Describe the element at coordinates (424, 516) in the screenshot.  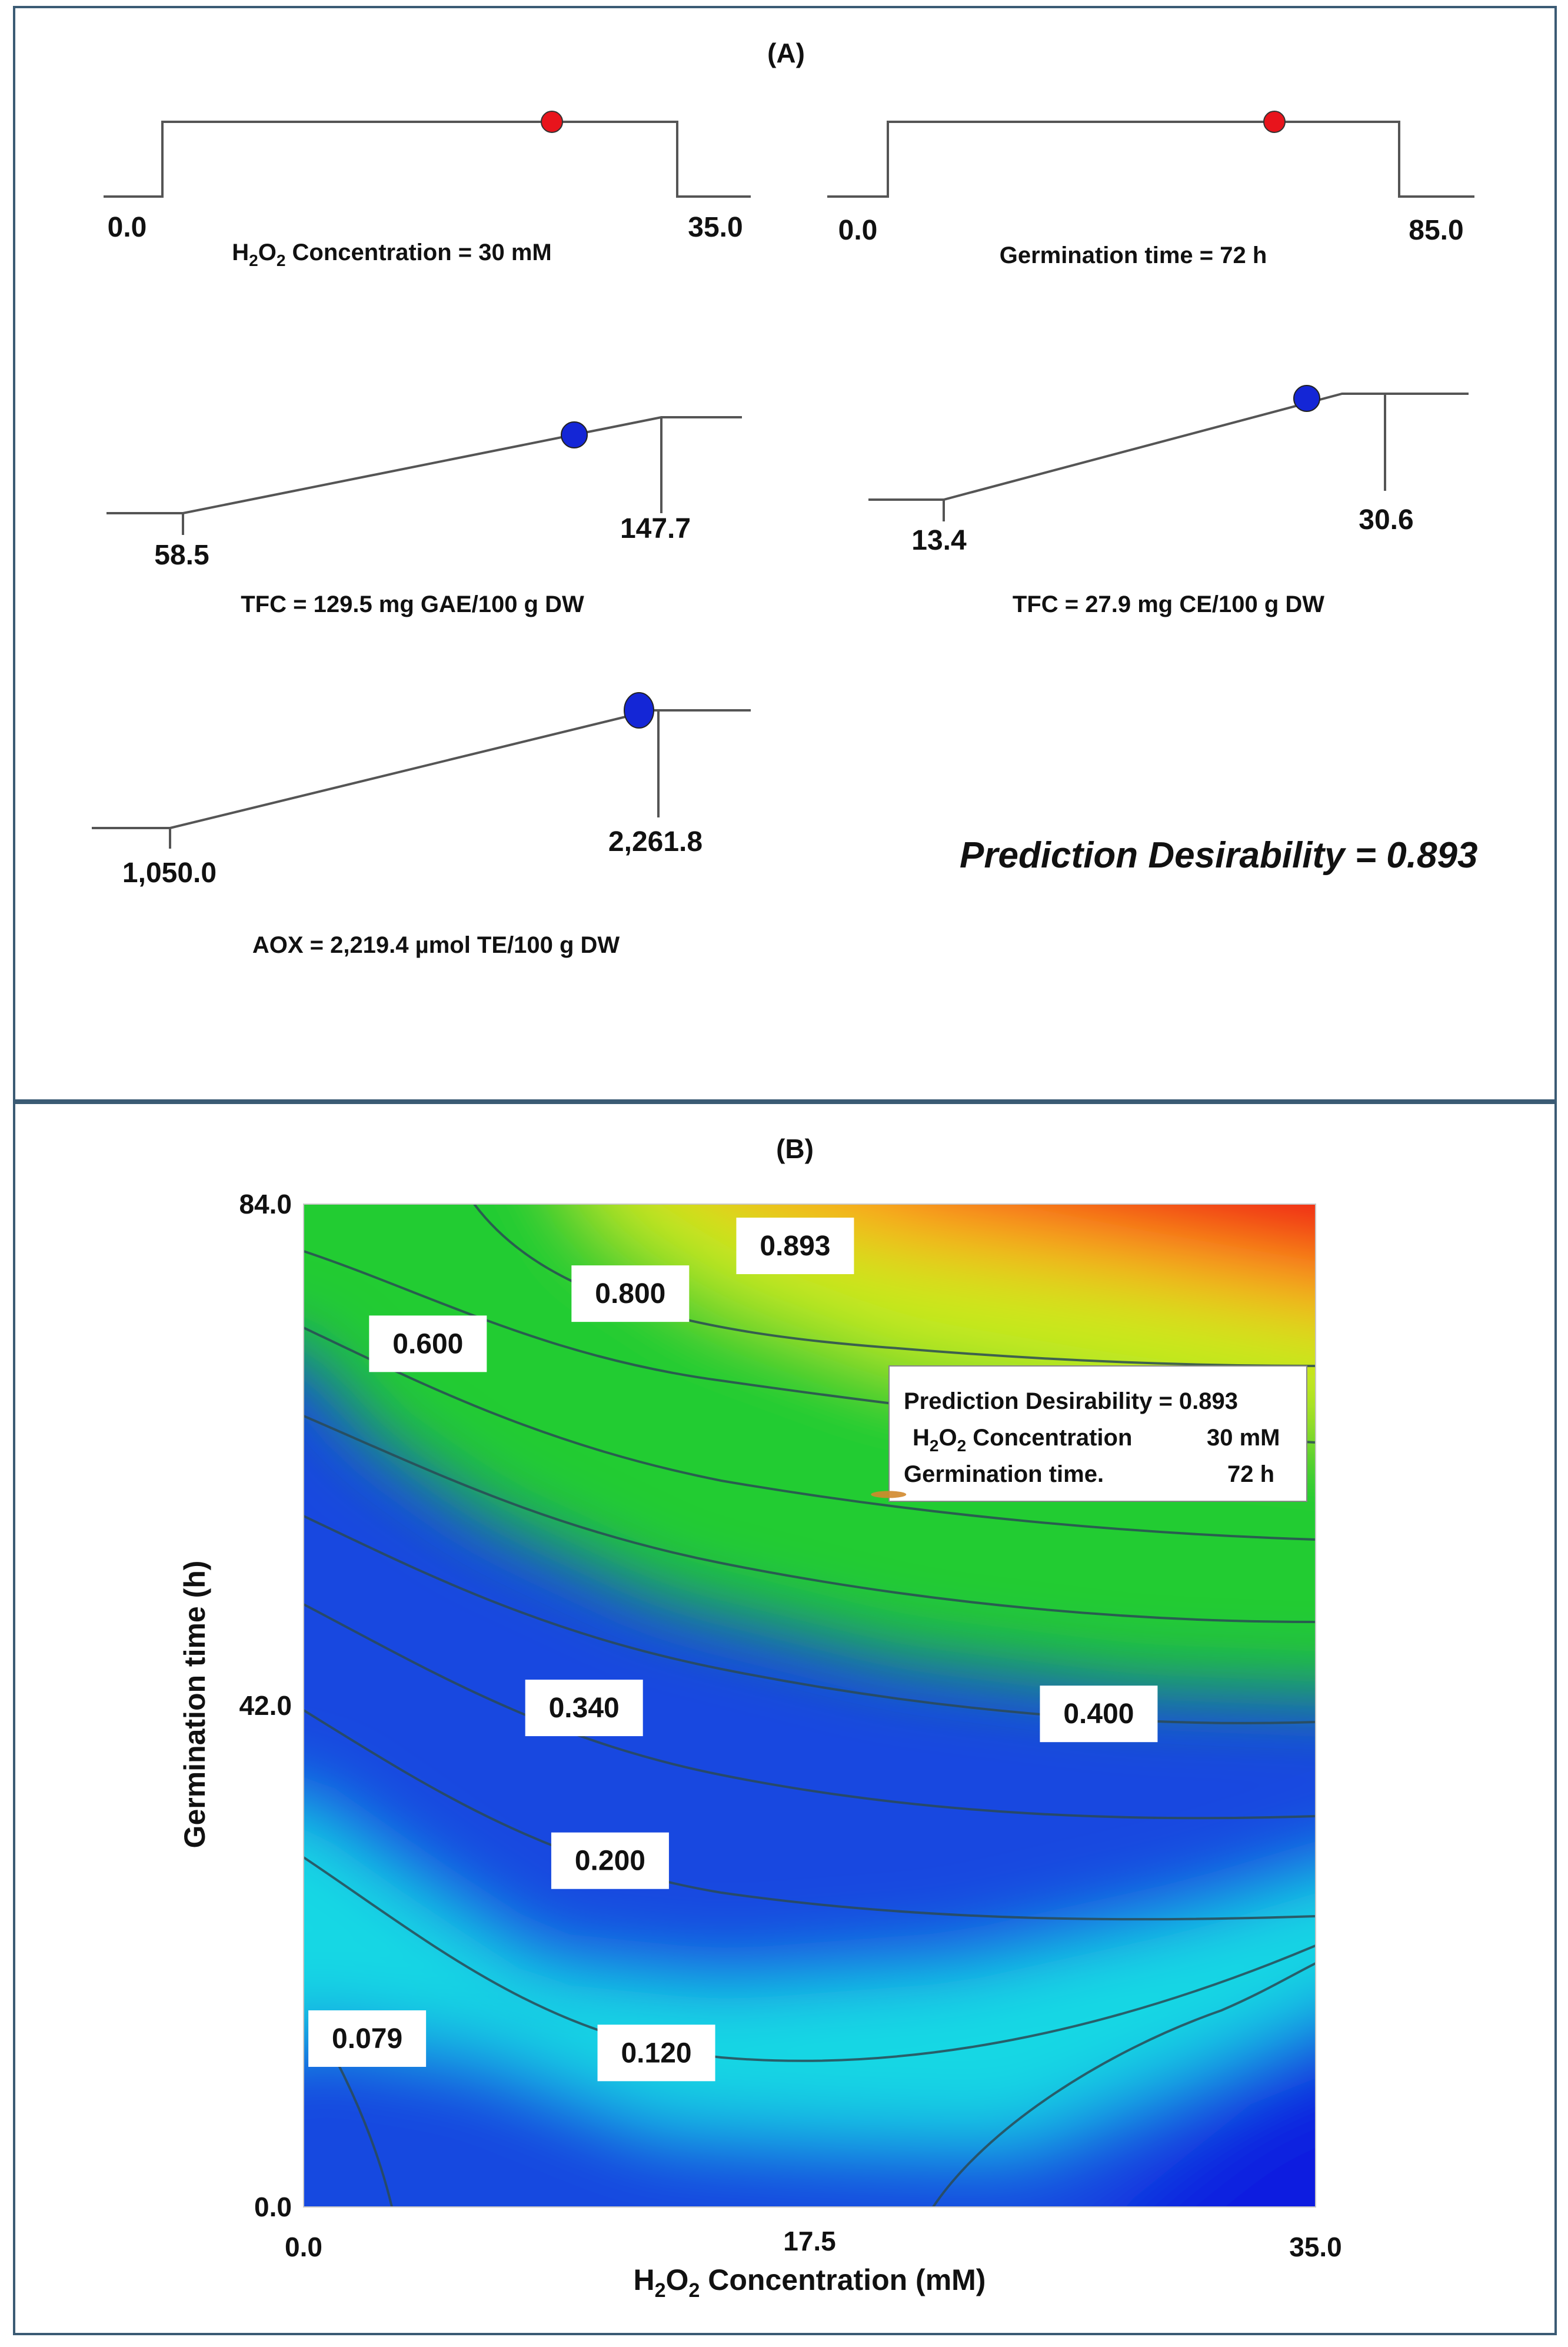
I see `ramp-tfc-gae: 58.5 147.7 TFC = 129.5 mg GAE/100 g DW` at that location.